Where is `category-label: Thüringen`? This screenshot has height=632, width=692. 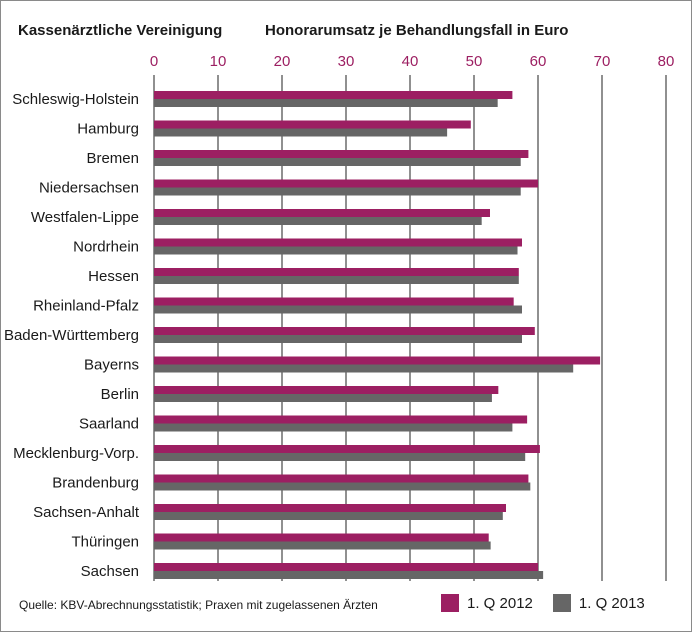
category-label: Thüringen is located at coordinates (105, 542).